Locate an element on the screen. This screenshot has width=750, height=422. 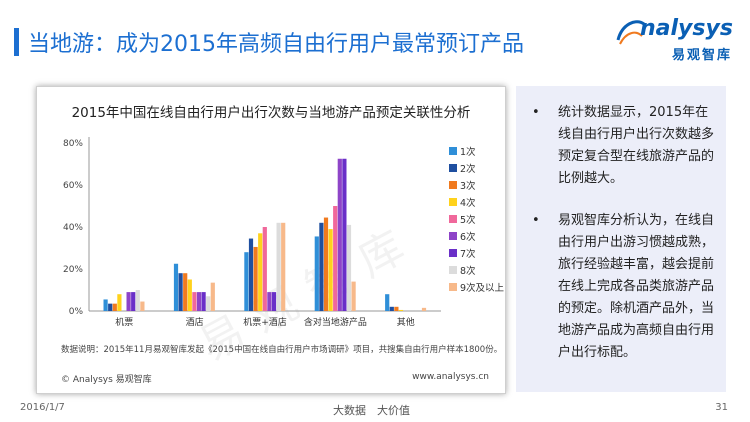
legend-label-5: 5次 is located at coordinates (468, 220).